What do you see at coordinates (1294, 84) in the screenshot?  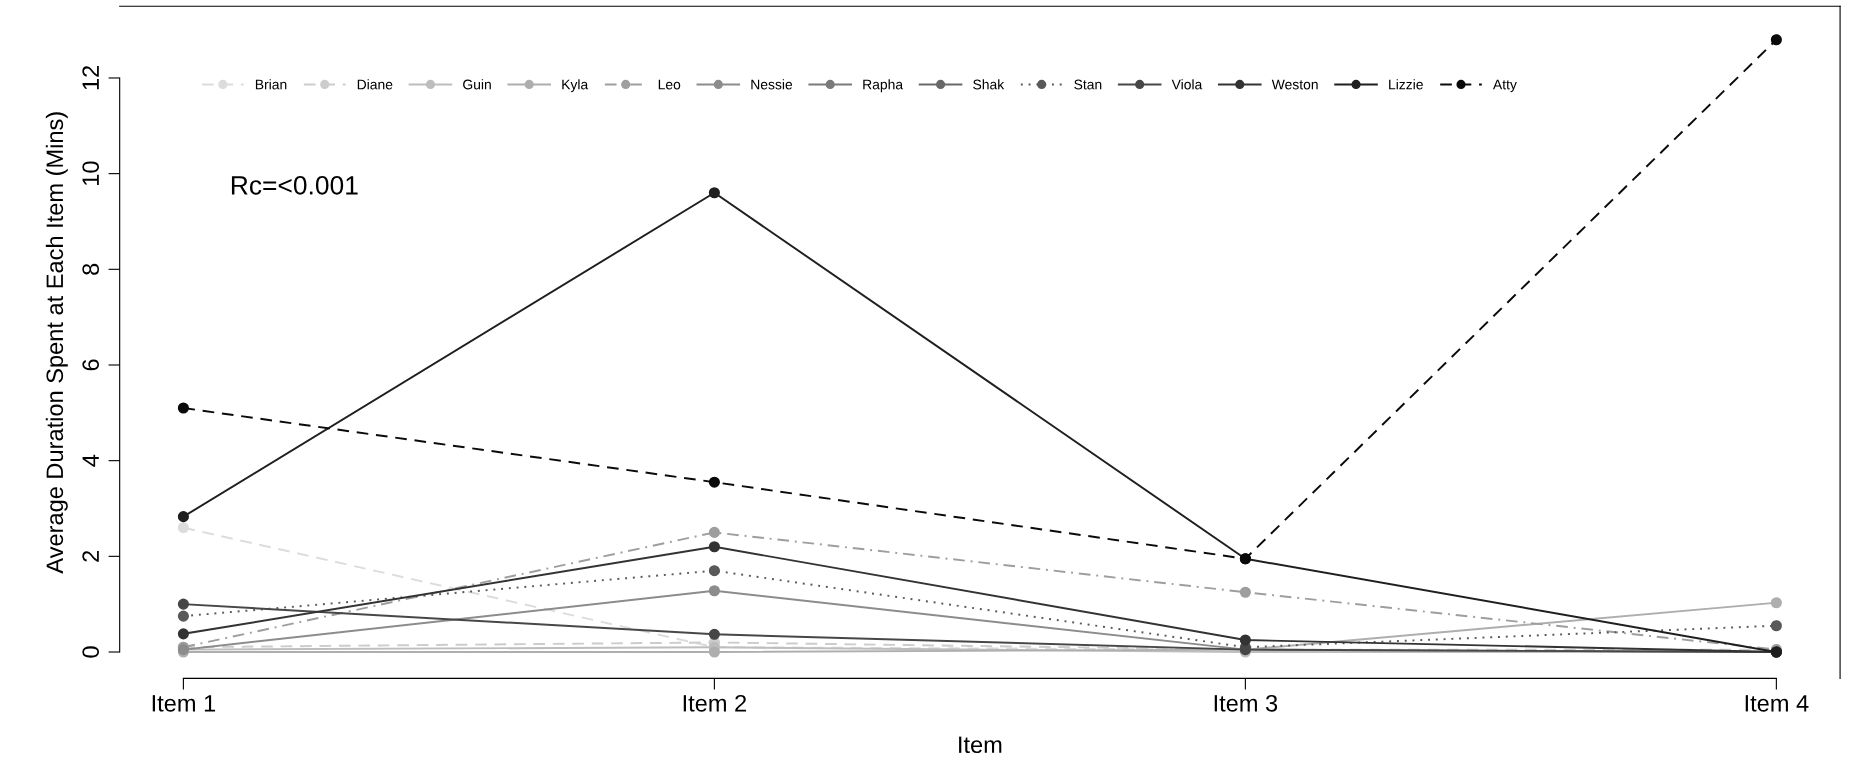 I see `legend-label: Weston` at bounding box center [1294, 84].